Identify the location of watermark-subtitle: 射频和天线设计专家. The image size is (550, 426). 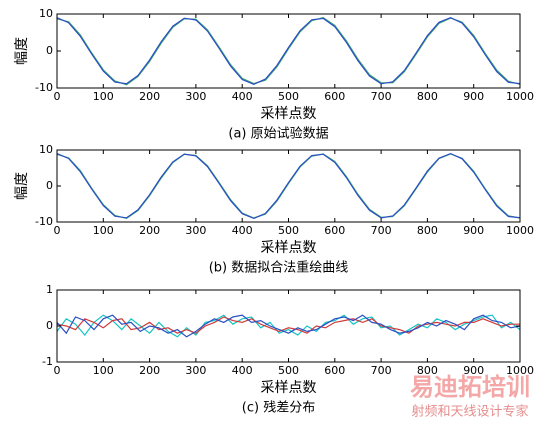
(469, 412).